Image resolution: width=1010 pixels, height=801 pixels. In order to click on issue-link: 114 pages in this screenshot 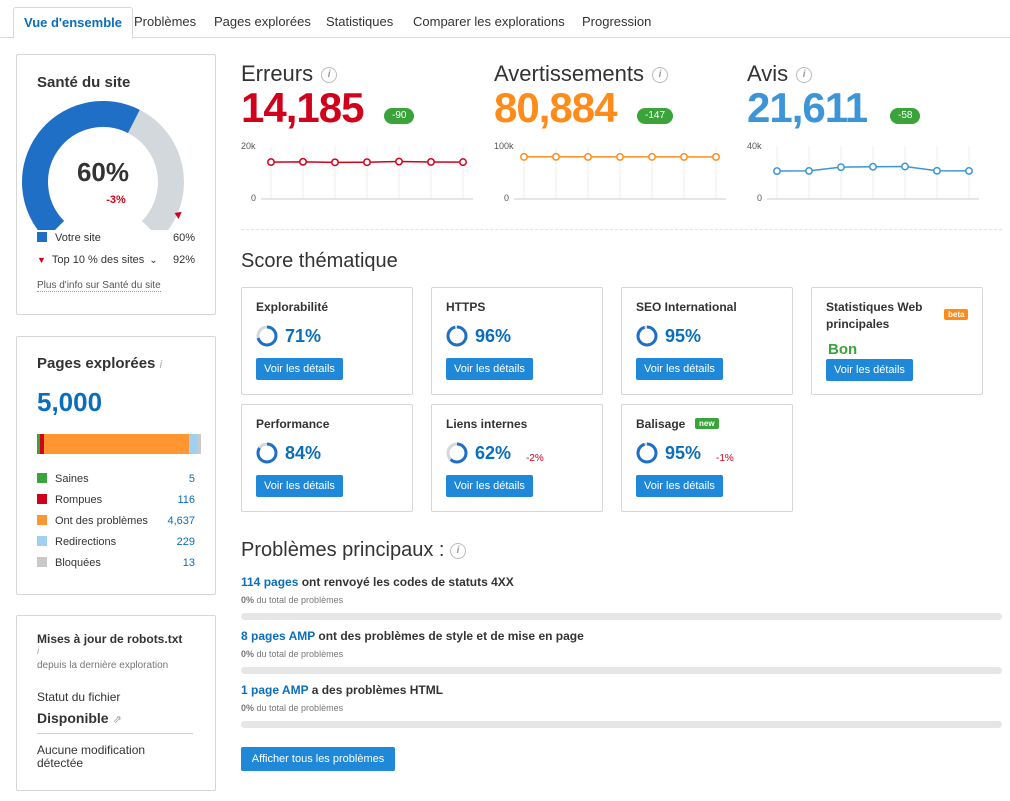, I will do `click(270, 582)`.